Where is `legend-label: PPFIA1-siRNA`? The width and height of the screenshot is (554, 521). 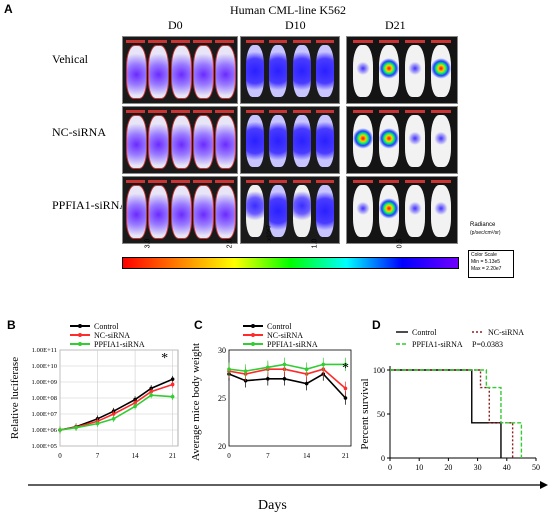 legend-label: PPFIA1-siRNA is located at coordinates (437, 344).